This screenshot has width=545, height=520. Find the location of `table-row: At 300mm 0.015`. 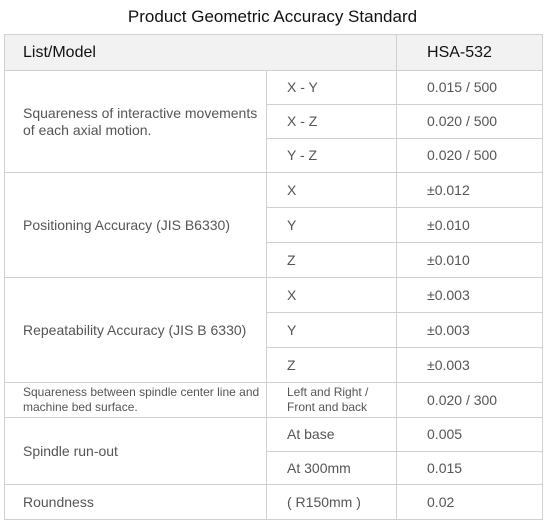

table-row: At 300mm 0.015 is located at coordinates (274, 468).